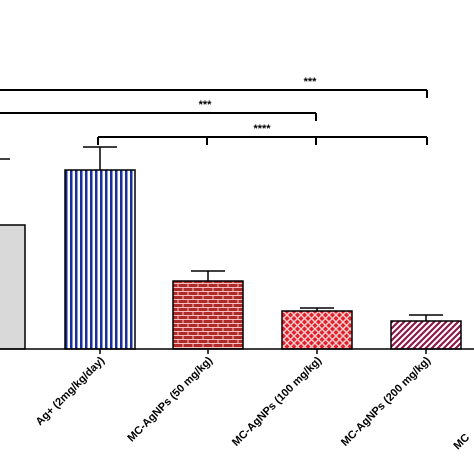  What do you see at coordinates (386, 401) in the screenshot?
I see `x-tick-label: MC-AgNPs (200 mg/kg)` at bounding box center [386, 401].